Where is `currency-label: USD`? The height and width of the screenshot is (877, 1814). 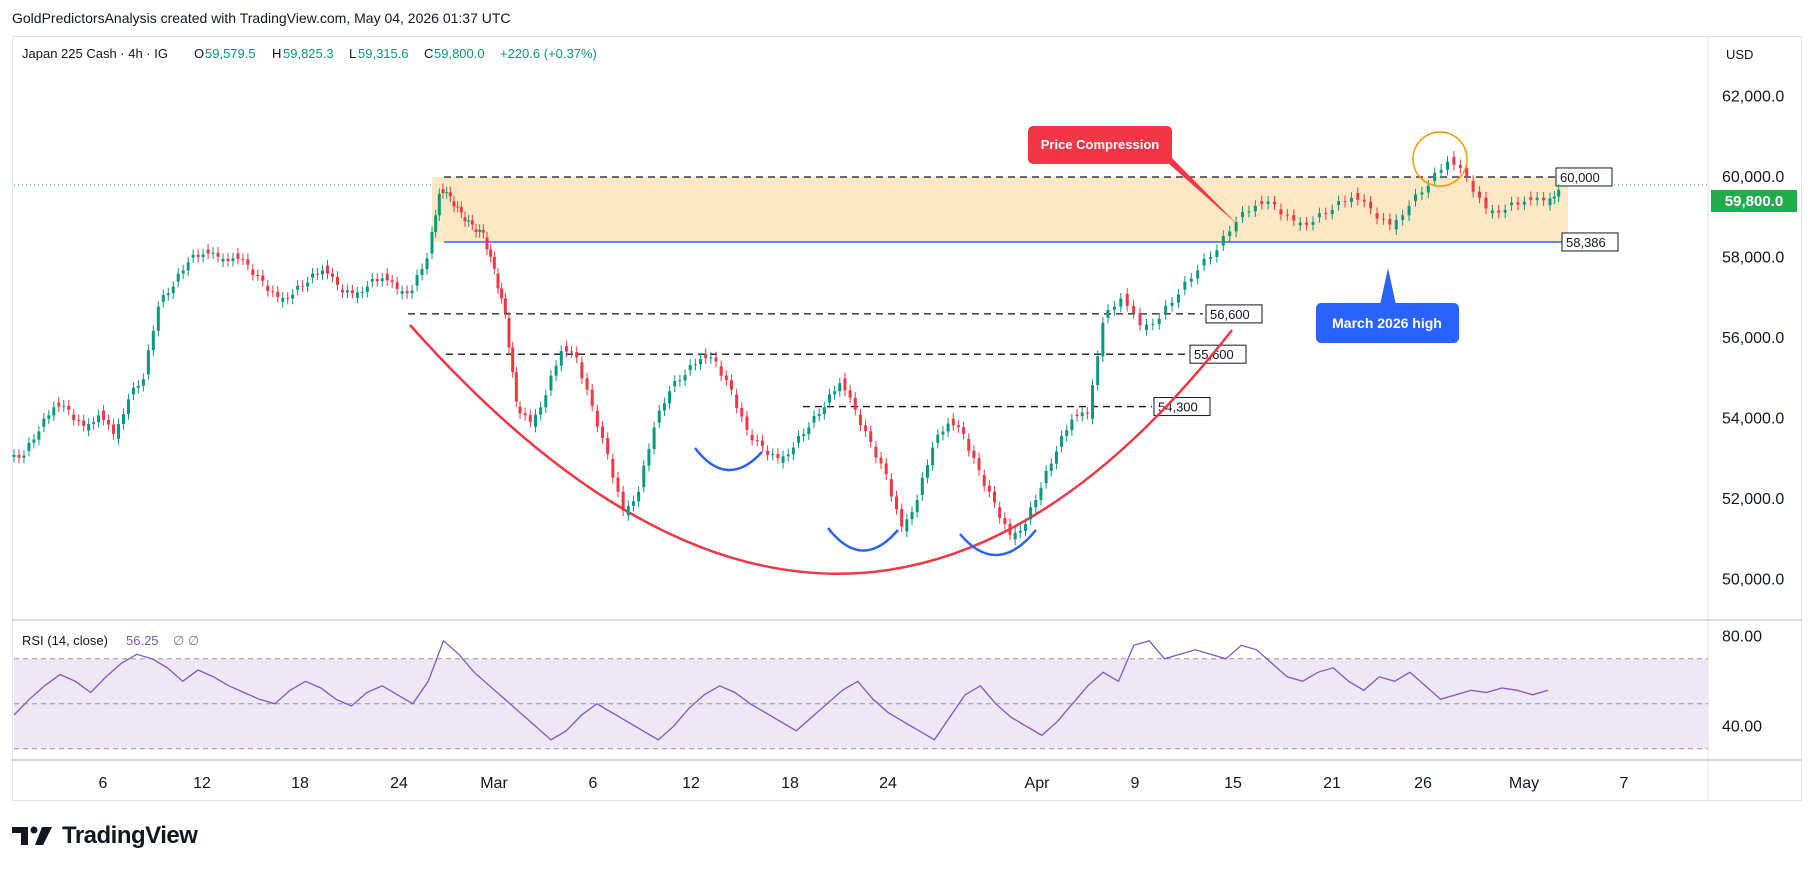
currency-label: USD is located at coordinates (1739, 54).